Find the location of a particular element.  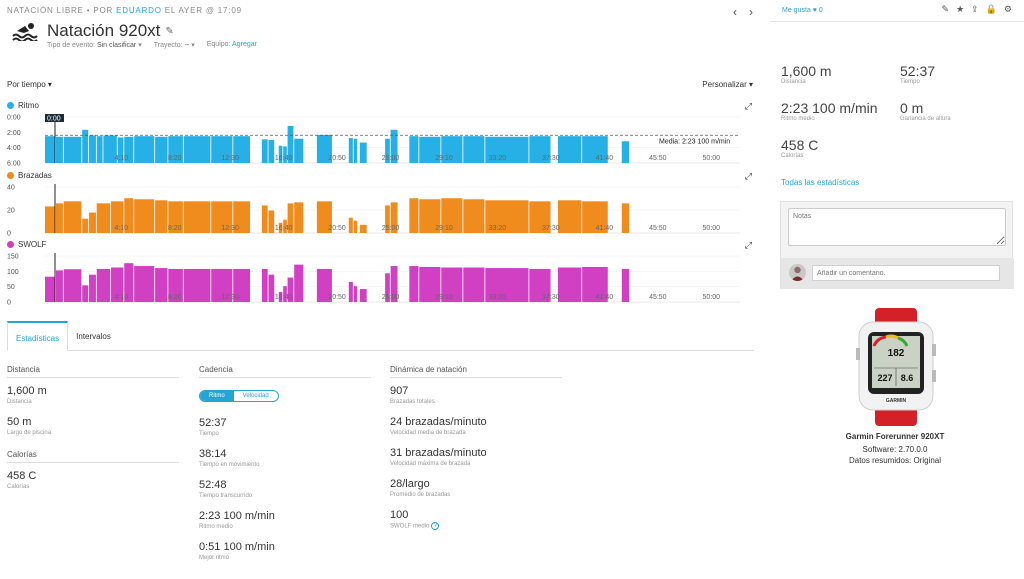

user-link: EDUARDO is located at coordinates (139, 10).